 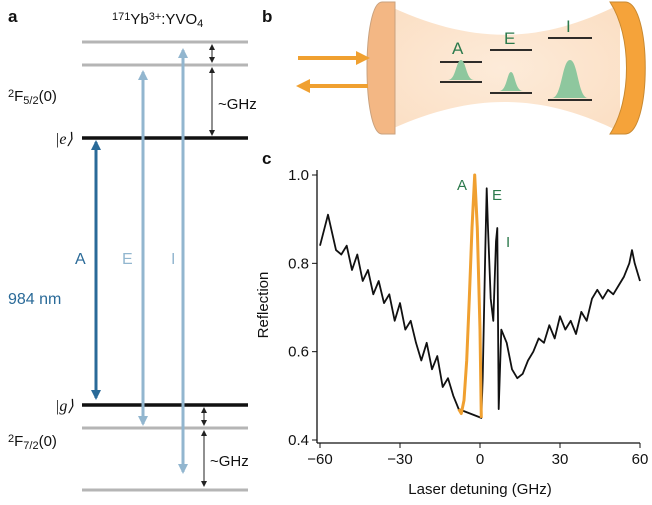 I want to click on state-label: 2F5/2(0), so click(x=32, y=97).